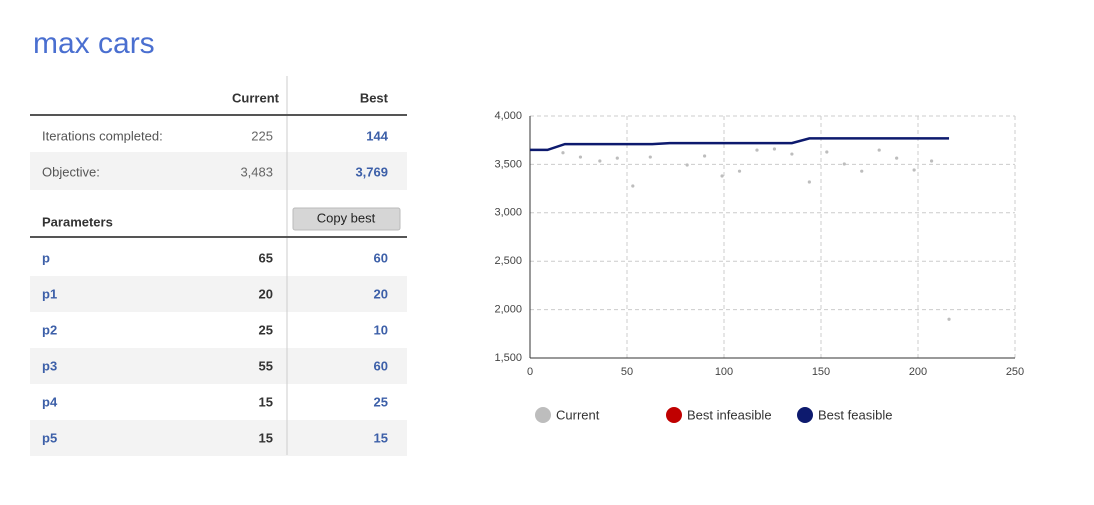  What do you see at coordinates (1015, 372) in the screenshot?
I see `x-tick-label: 250` at bounding box center [1015, 372].